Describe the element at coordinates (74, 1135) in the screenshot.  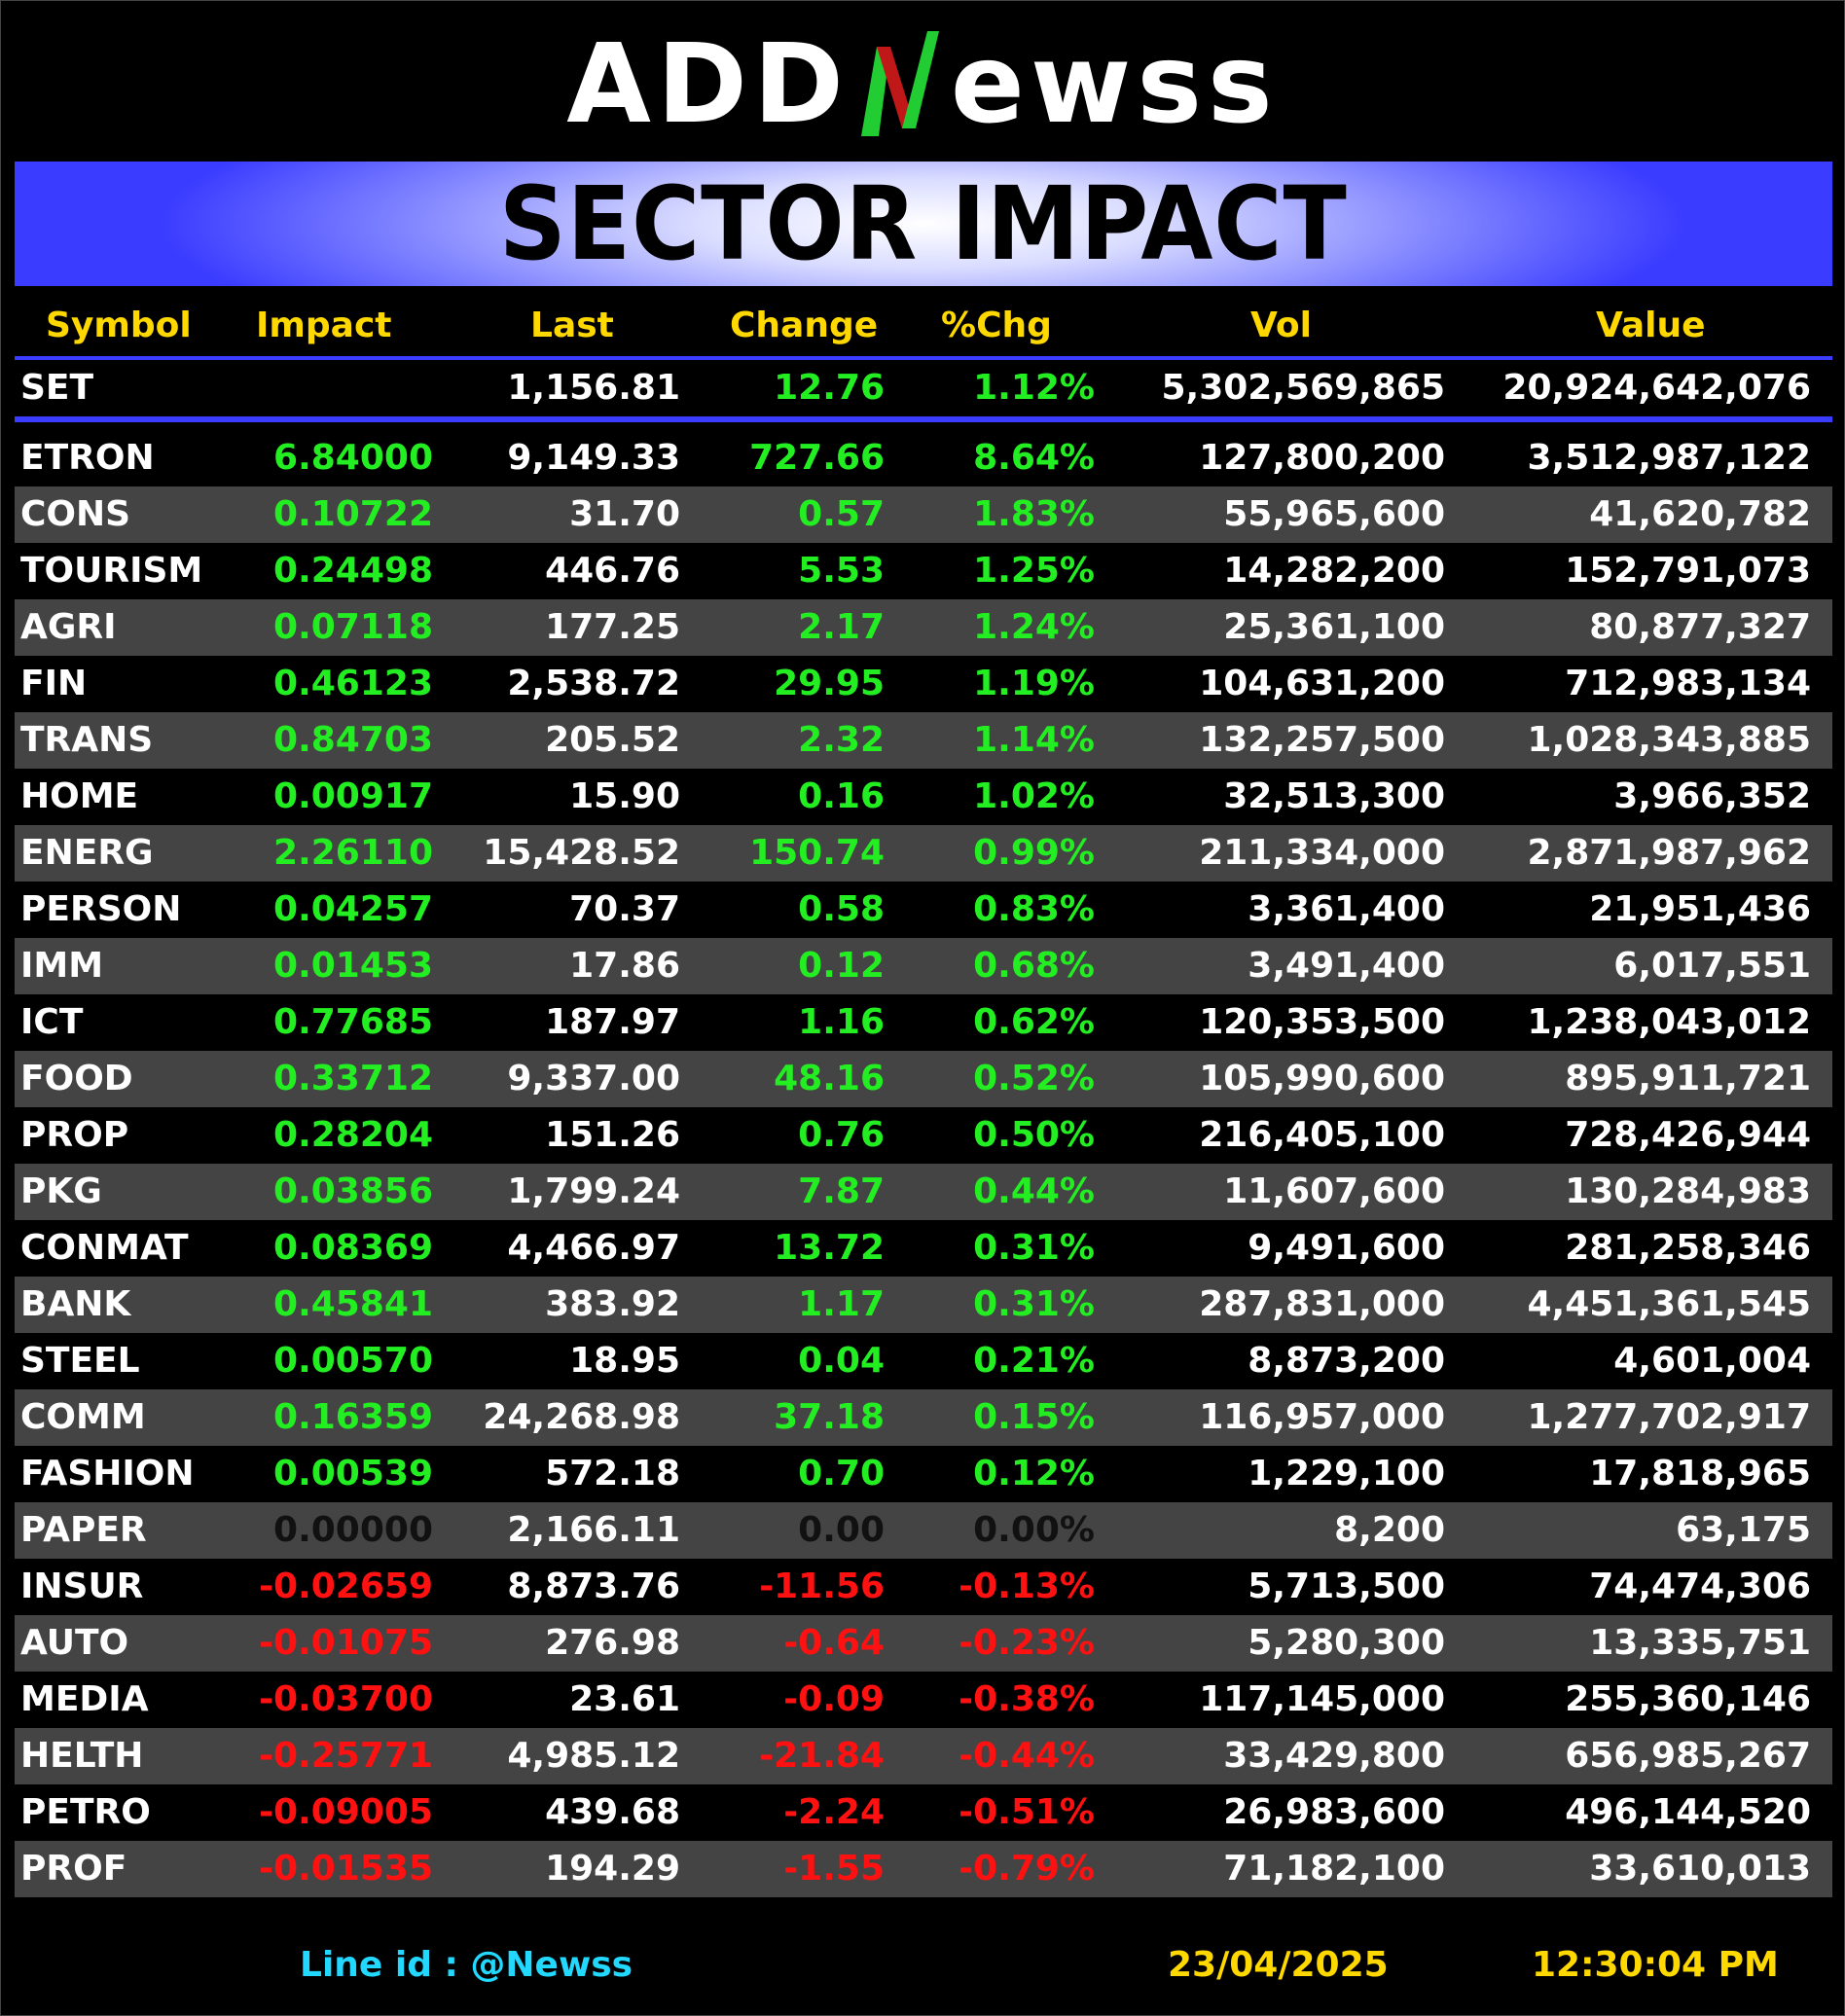
I see `cell-symbol: PROP` at that location.